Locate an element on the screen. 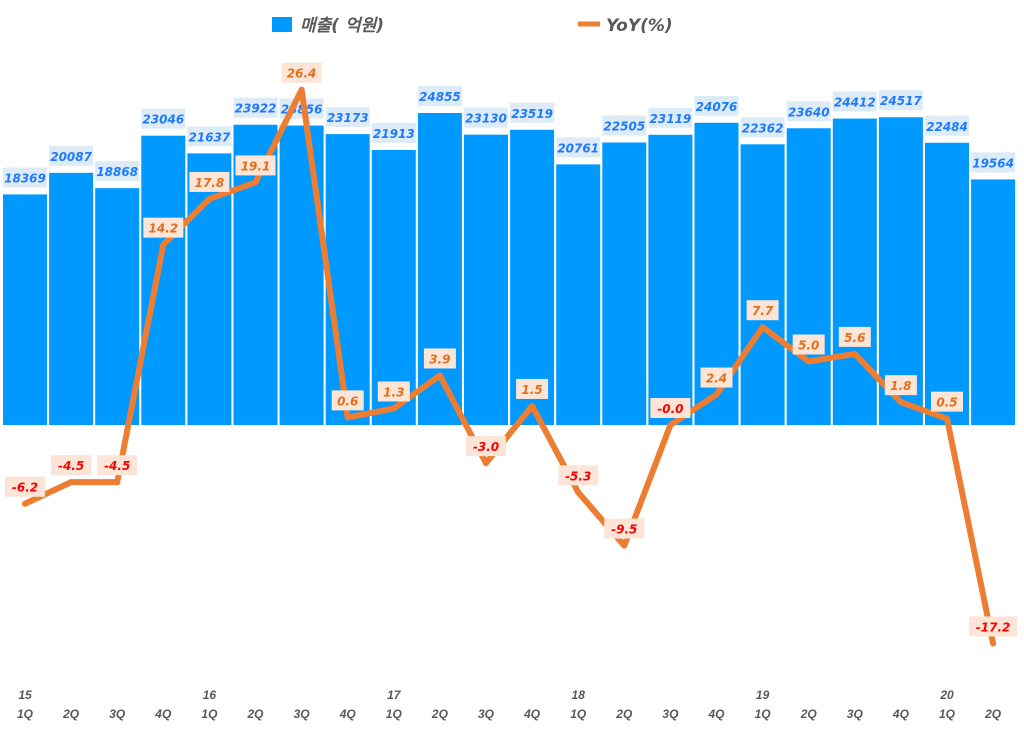 The image size is (1024, 730). x-tick-year: 20 is located at coordinates (946, 695).